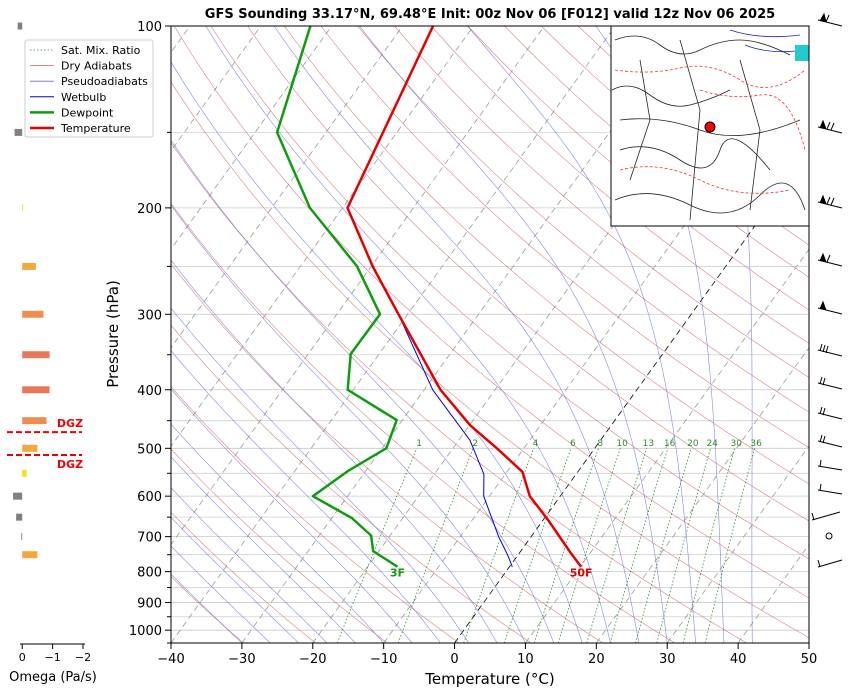 This screenshot has height=692, width=851. I want to click on mixing-ratio-label: 13, so click(648, 444).